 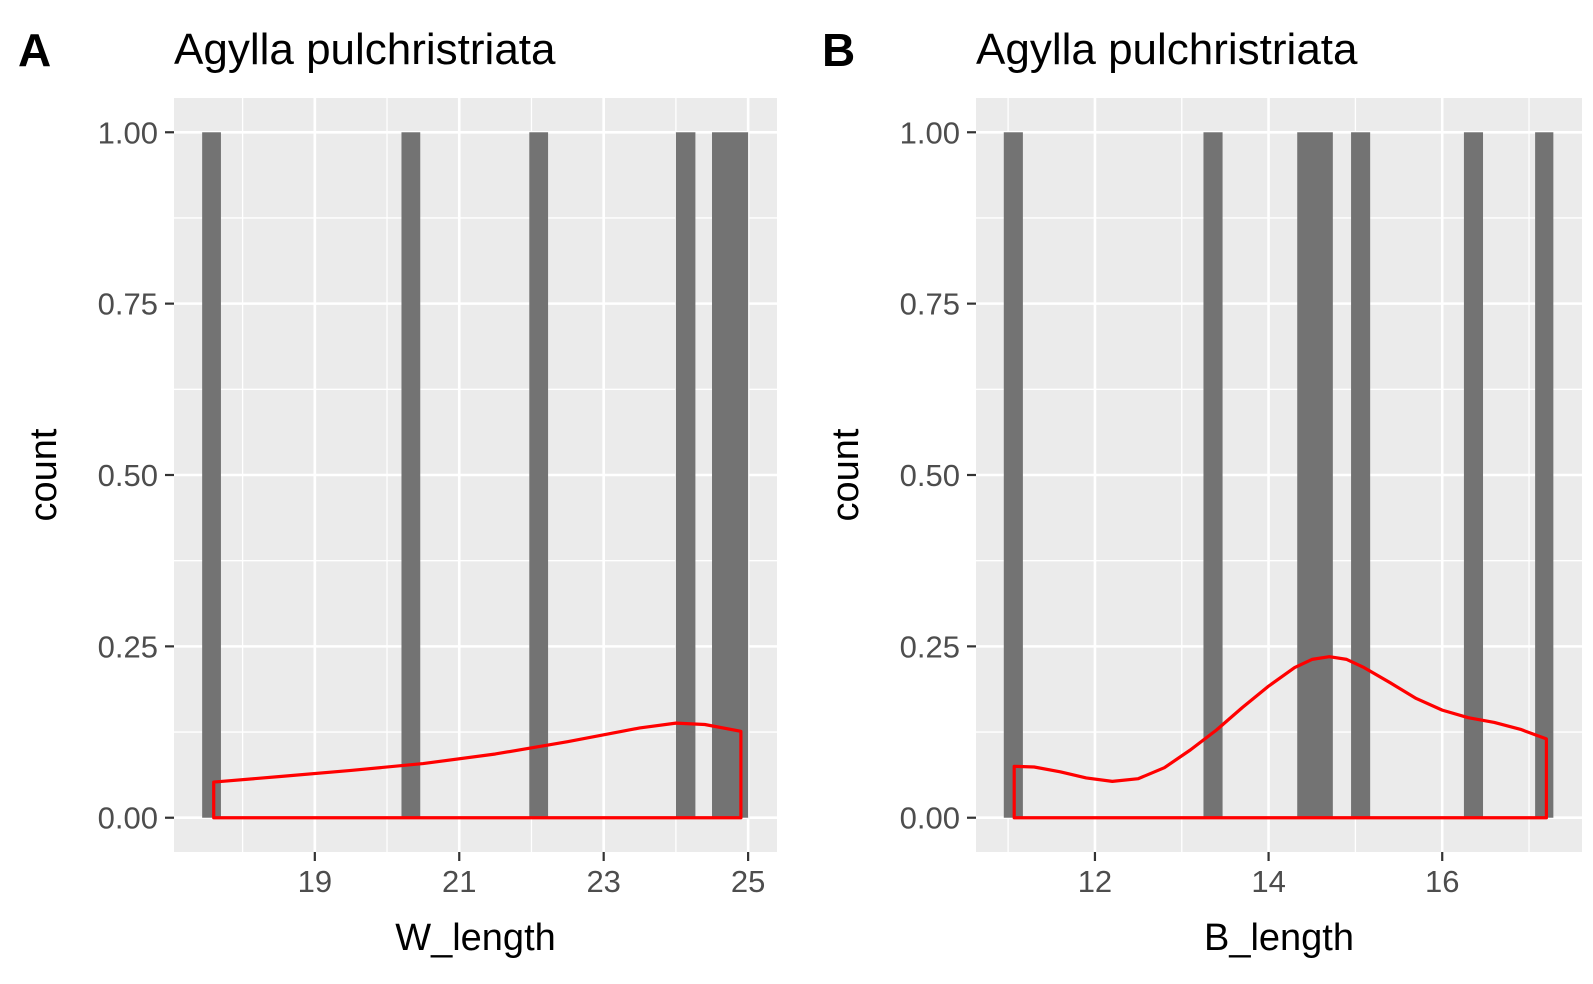 I want to click on x-tick-label: 21, so click(x=459, y=881).